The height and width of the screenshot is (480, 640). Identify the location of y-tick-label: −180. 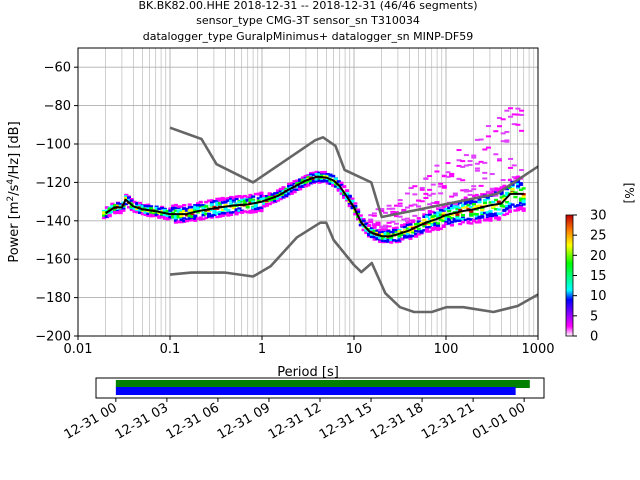
(53, 298).